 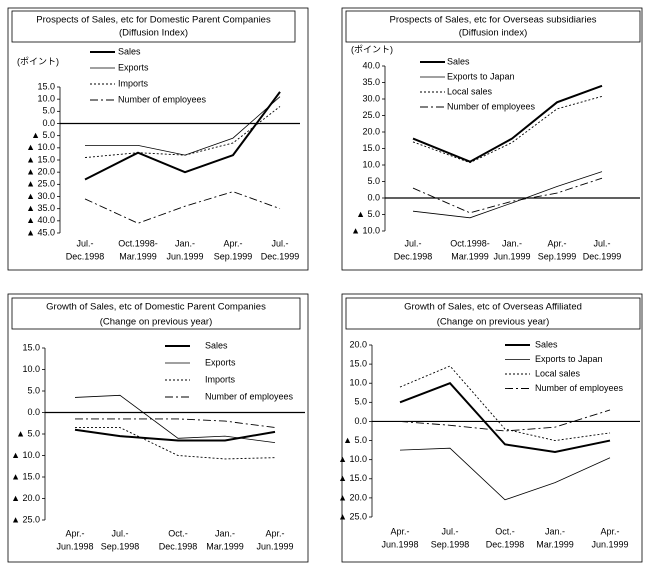 What do you see at coordinates (371, 115) in the screenshot?
I see `y-tick-label: 25.0` at bounding box center [371, 115].